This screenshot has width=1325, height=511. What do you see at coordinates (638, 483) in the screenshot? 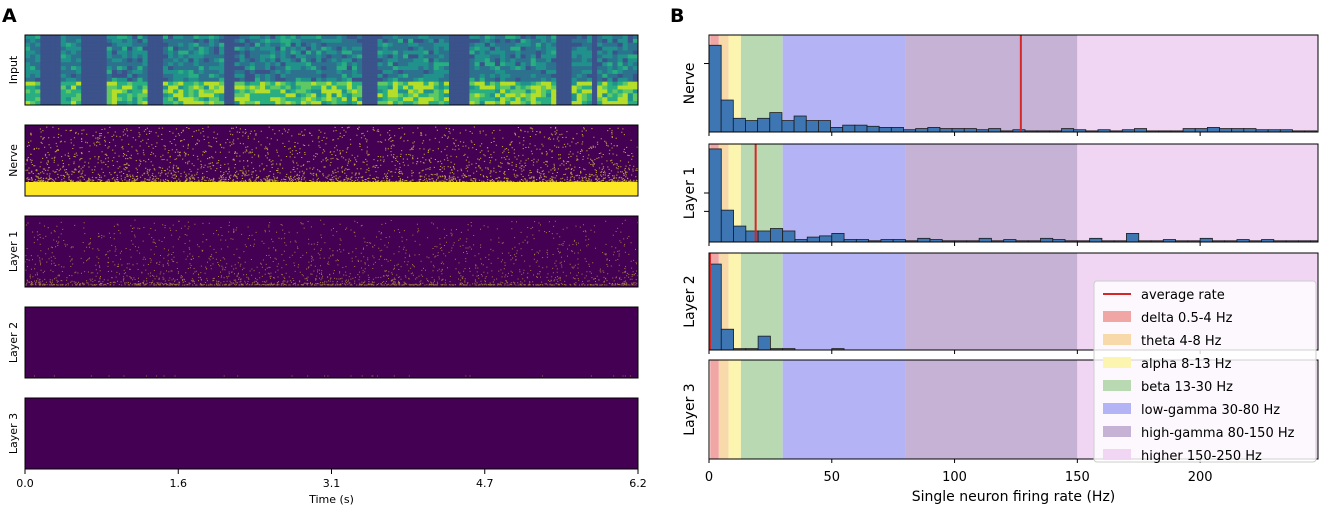
I see `x-tick-label: 6.2` at bounding box center [638, 483].